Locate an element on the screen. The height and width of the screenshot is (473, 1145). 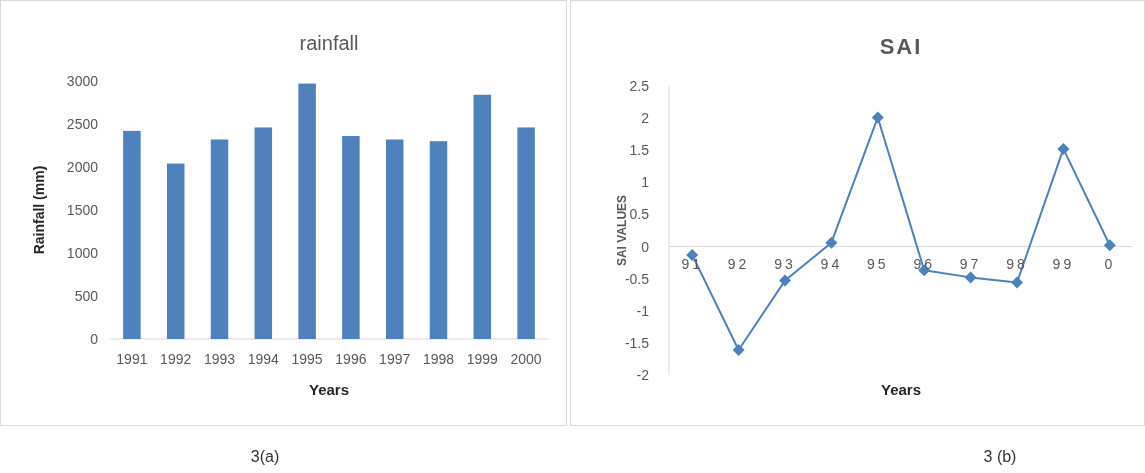
y-tick-label: -1.5 is located at coordinates (637, 342).